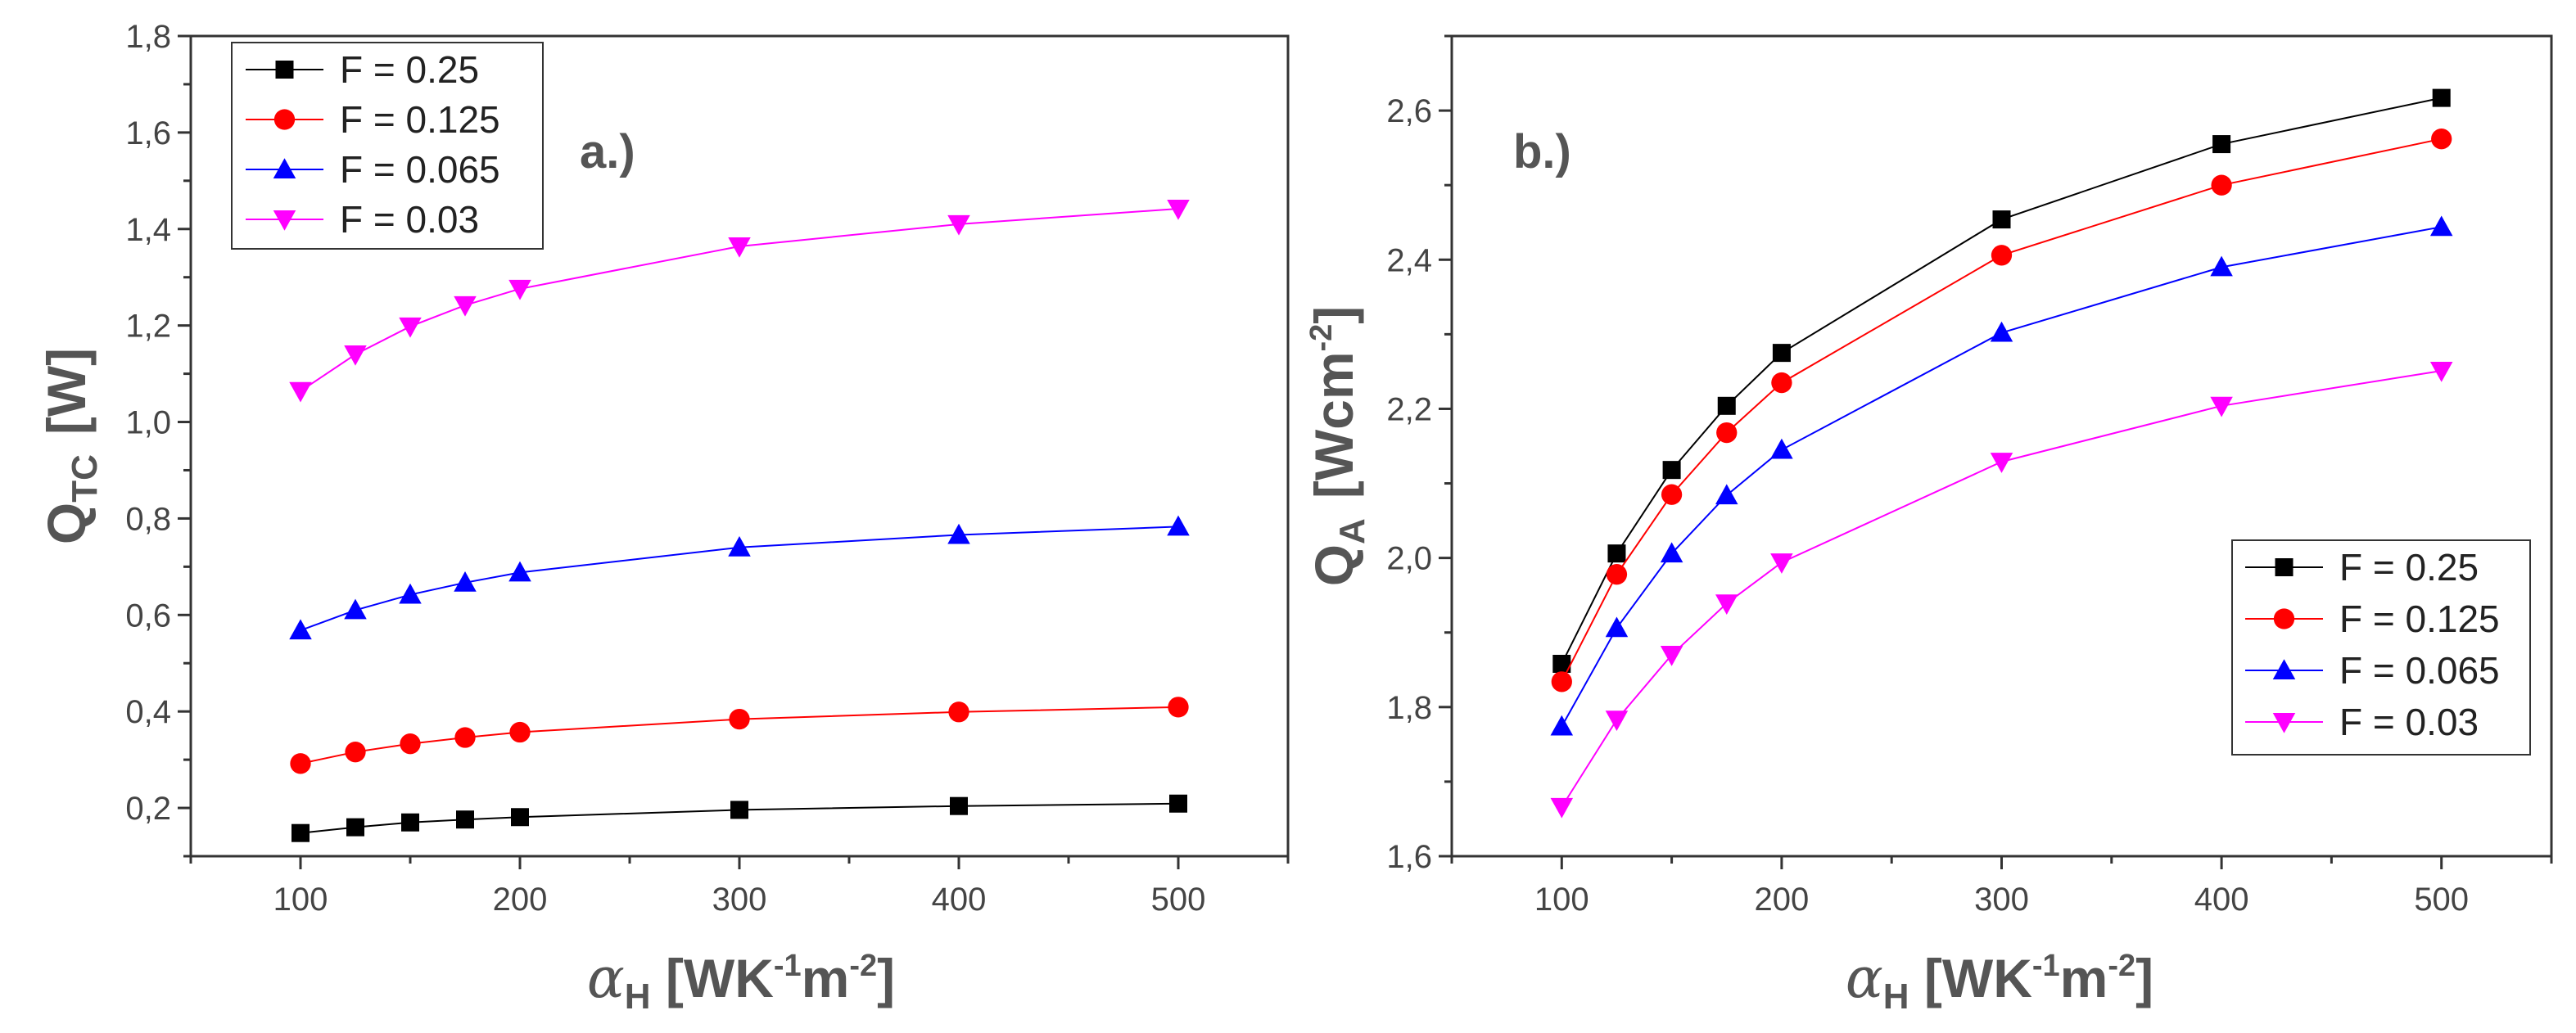 The image size is (2576, 1033). Describe the element at coordinates (1561, 900) in the screenshot. I see `b-x-tick-label: 100` at that location.